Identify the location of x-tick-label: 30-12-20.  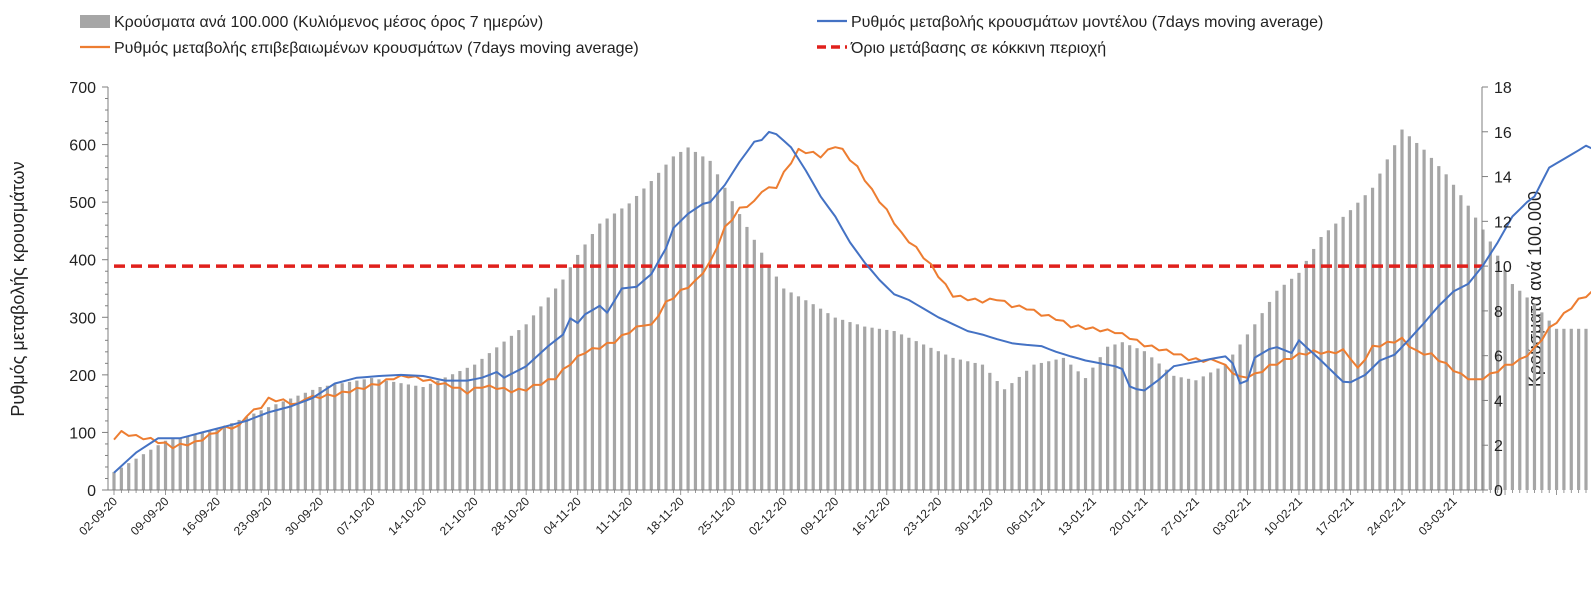
(974, 516).